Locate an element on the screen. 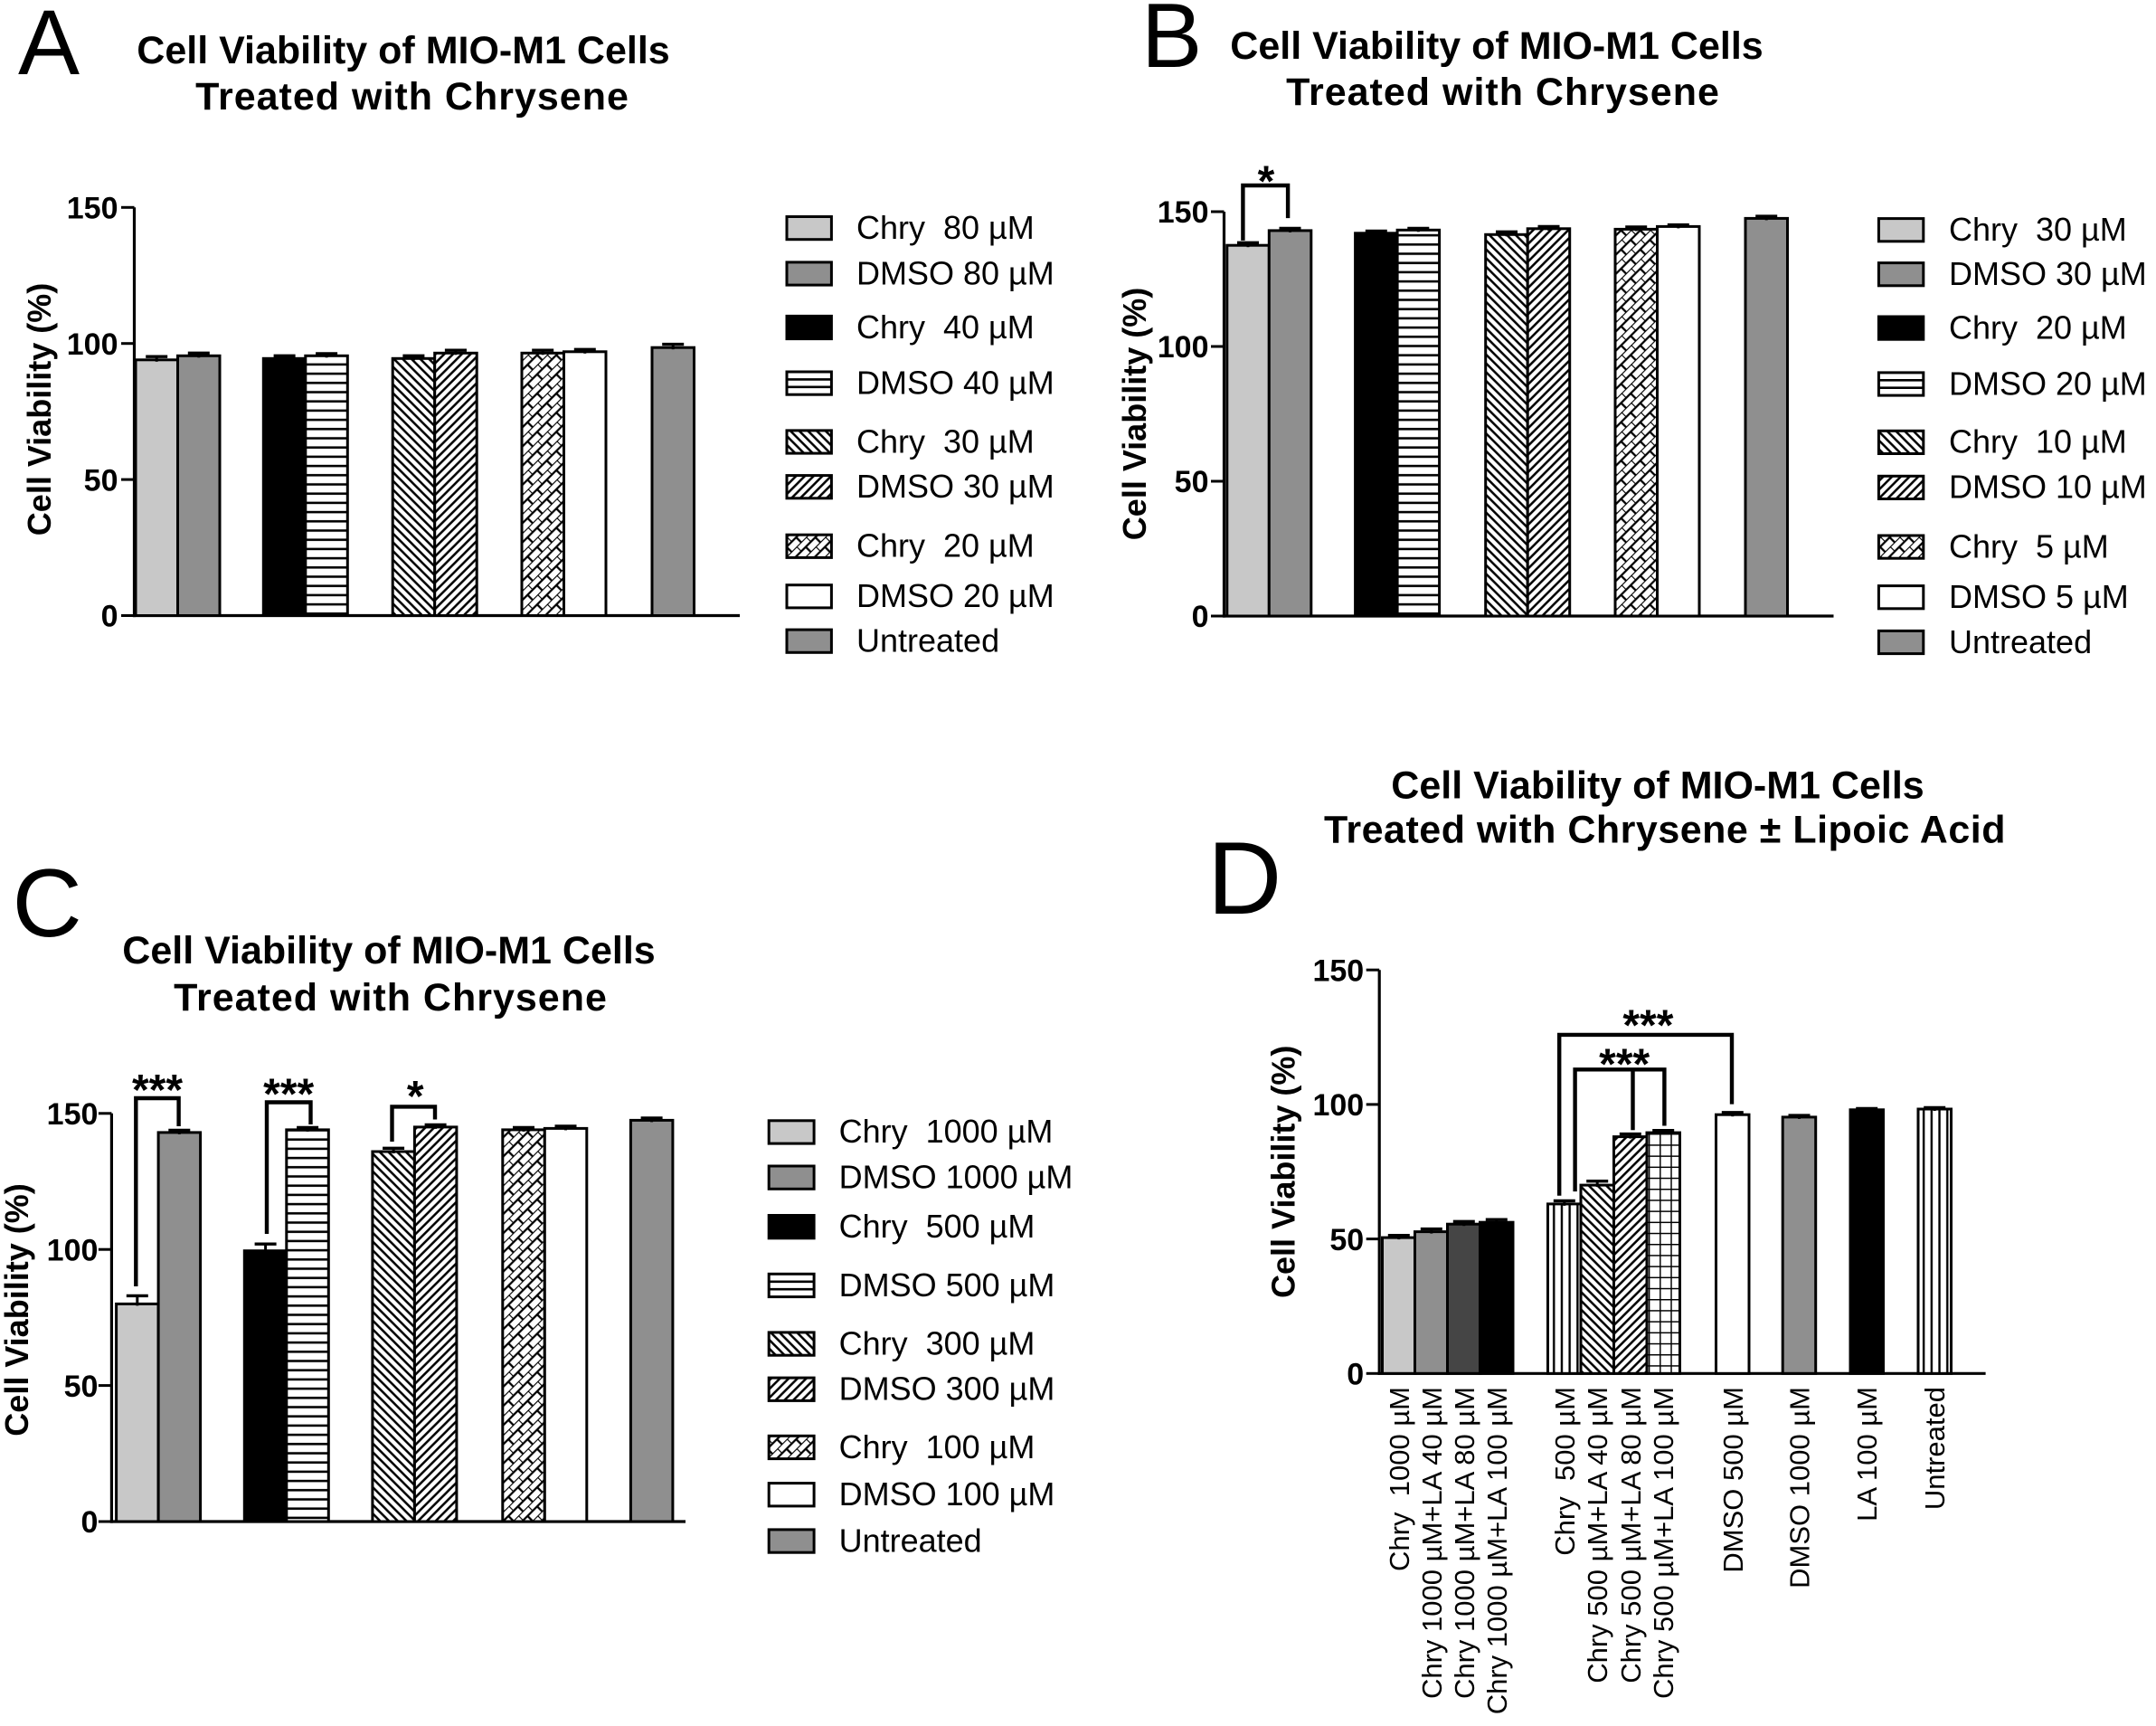 Image resolution: width=2156 pixels, height=1726 pixels. svg-text: Chry 100 µM is located at coordinates (937, 1446).